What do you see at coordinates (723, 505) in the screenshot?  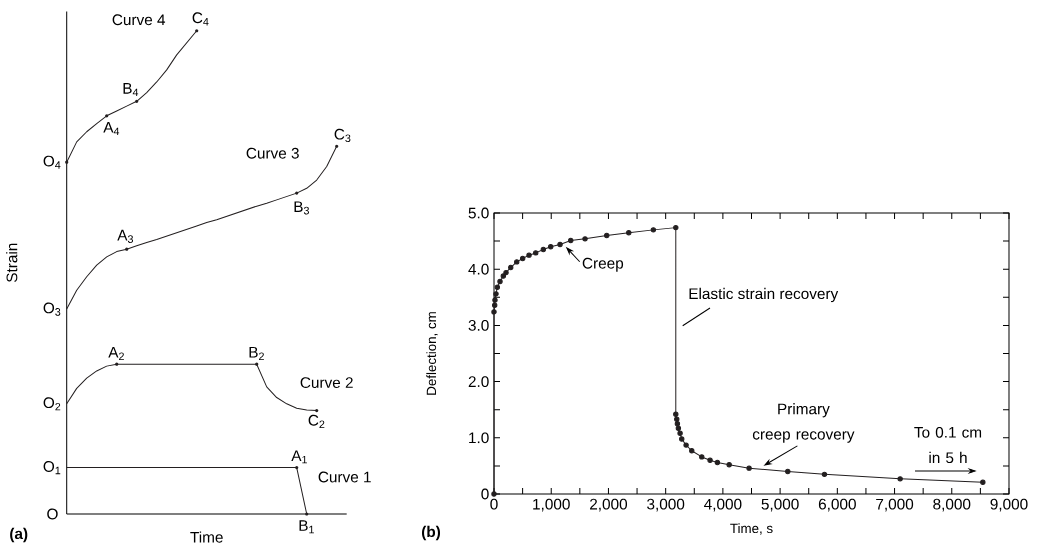 I see `x-tick-label: 4,000` at bounding box center [723, 505].